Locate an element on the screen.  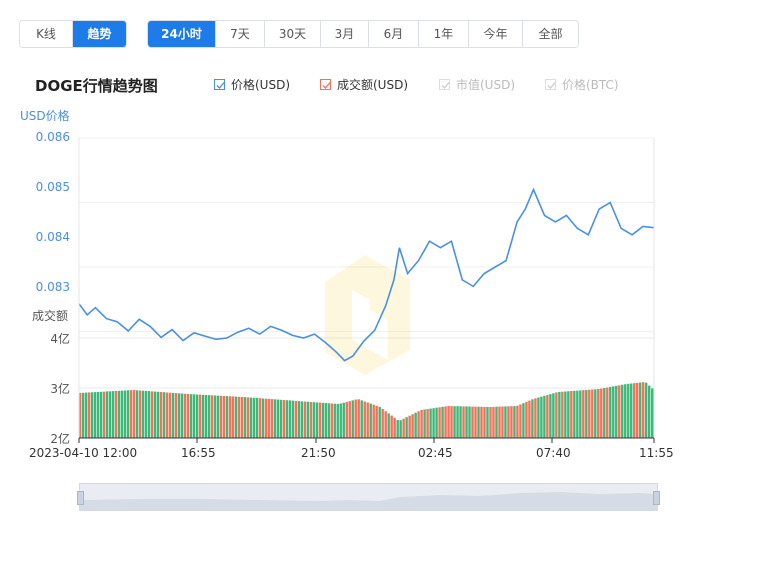
legend-label: 价格(BTC) is located at coordinates (590, 85).